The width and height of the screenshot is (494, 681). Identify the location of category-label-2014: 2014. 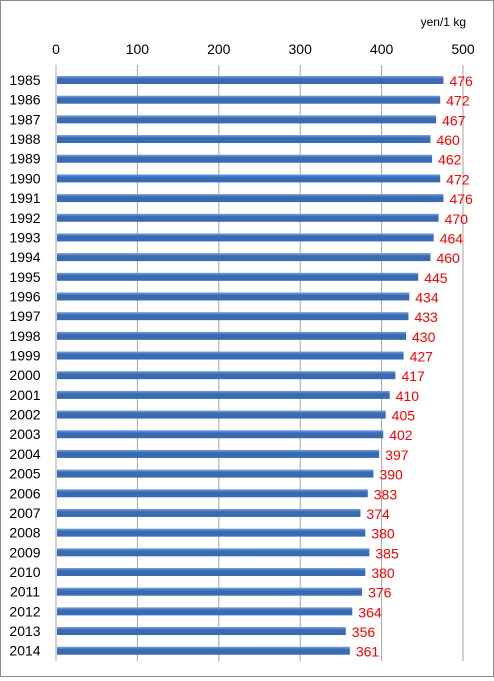
(24, 651).